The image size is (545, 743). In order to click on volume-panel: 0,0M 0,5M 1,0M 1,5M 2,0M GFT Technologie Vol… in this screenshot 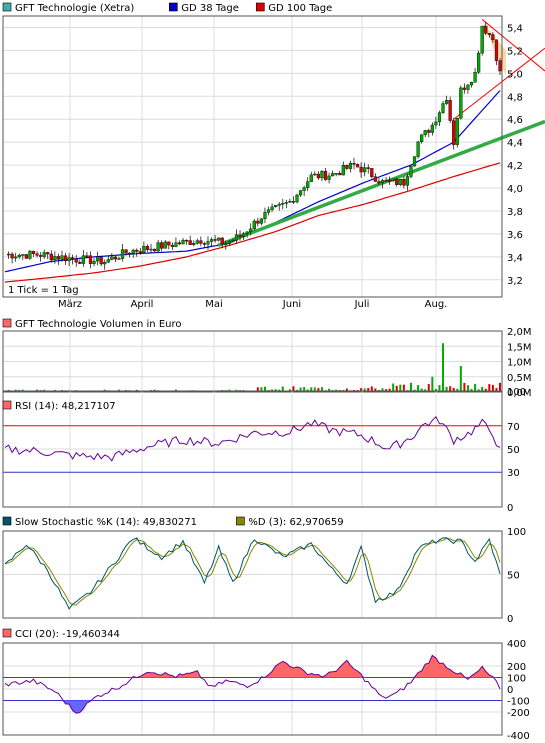, I will do `click(267, 358)`.